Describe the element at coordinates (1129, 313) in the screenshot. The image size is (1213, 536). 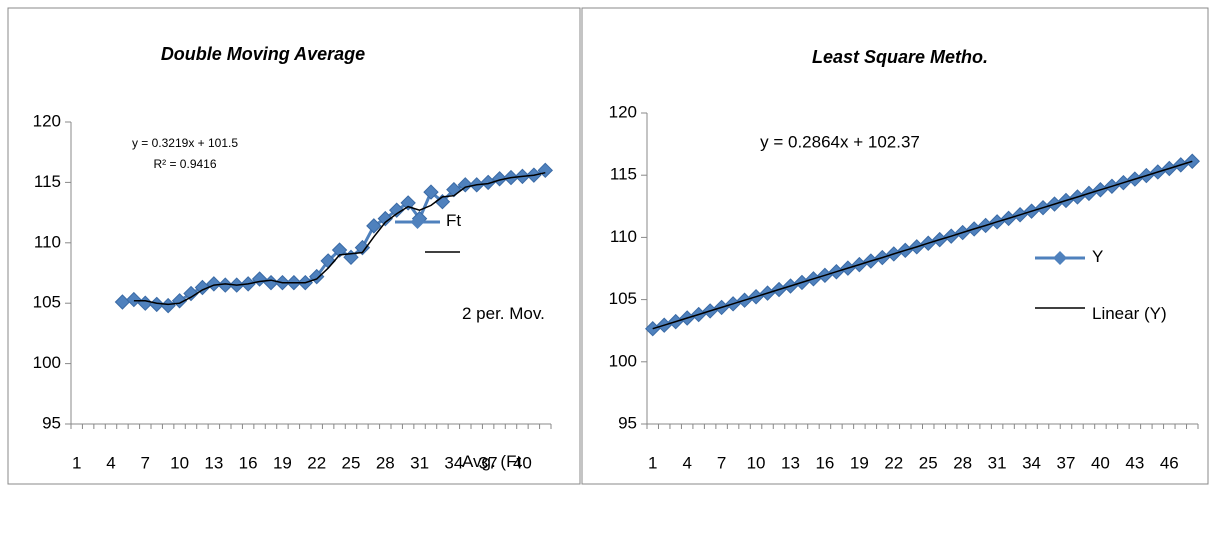
I see `legend-label: Linear (Y)` at that location.